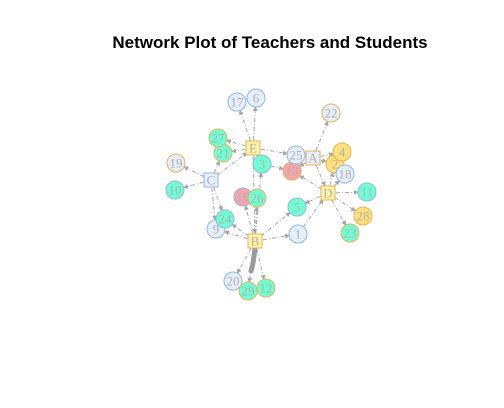  I want to click on node-19: 19, so click(176, 163).